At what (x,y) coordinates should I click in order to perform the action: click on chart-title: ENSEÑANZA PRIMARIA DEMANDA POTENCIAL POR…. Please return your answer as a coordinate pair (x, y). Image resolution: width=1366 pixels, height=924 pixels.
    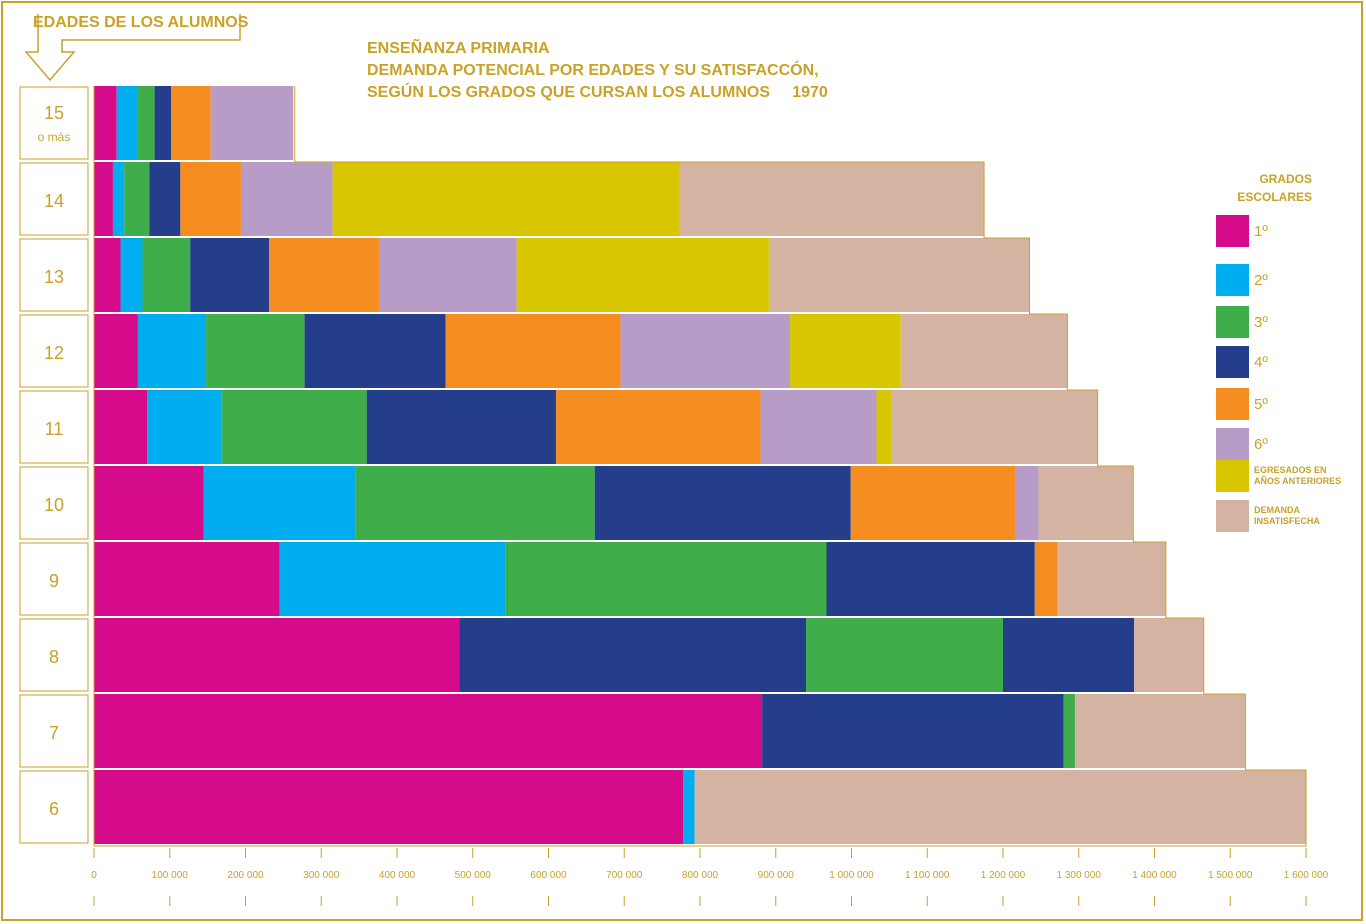
    Looking at the image, I should click on (597, 71).